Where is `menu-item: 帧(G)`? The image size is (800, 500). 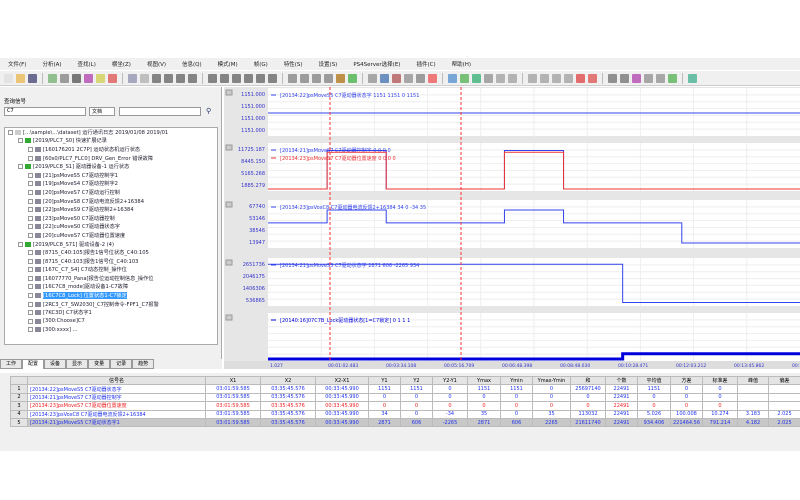
menu-item: 帧(G) is located at coordinates (260, 65).